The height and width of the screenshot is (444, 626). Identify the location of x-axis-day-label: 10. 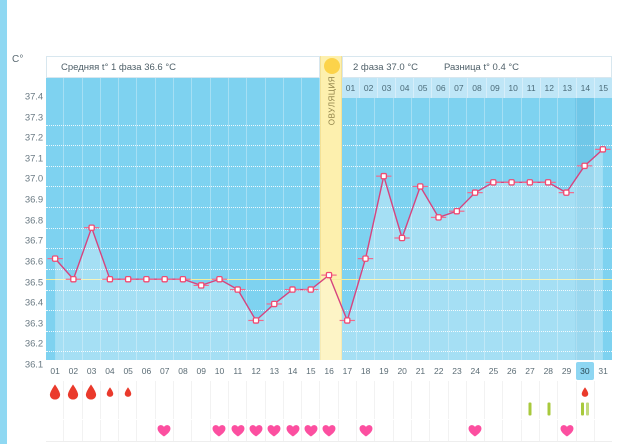
(219, 371).